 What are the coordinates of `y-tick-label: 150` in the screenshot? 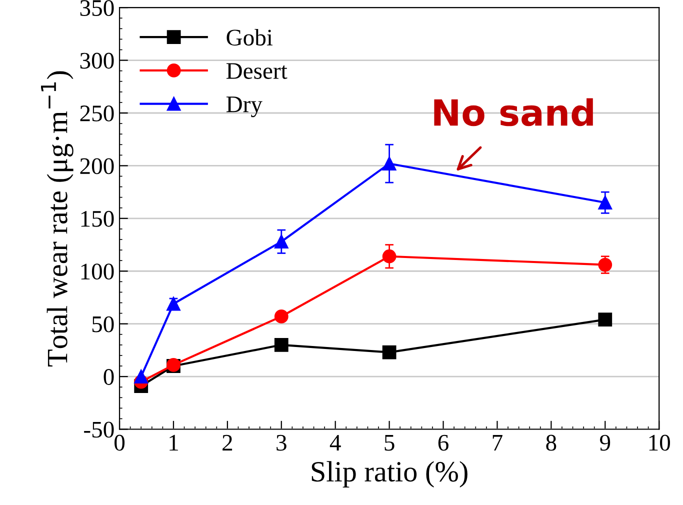 It's located at (97, 218).